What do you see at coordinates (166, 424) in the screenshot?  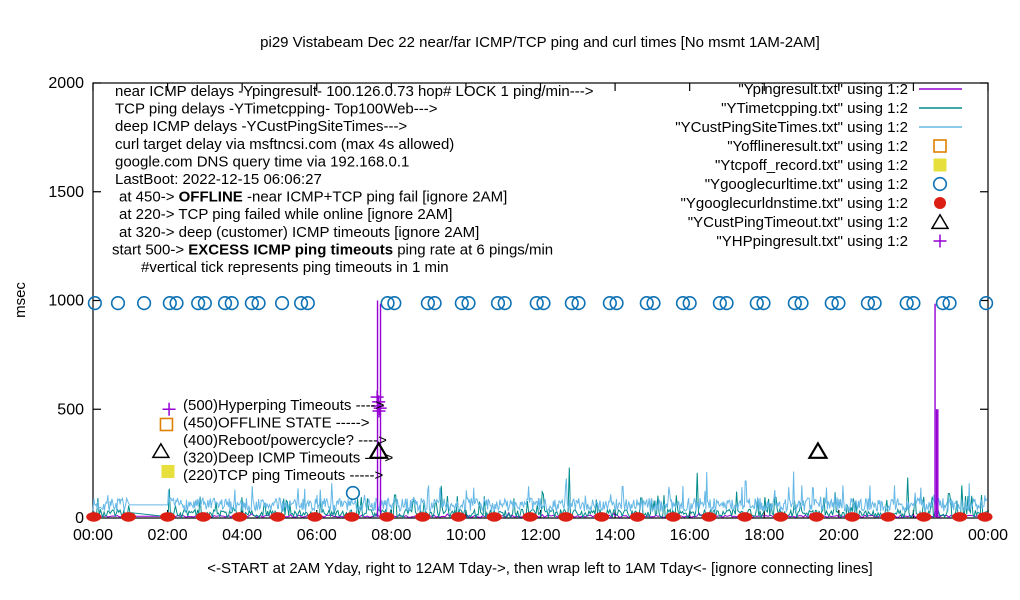 I see `event-marker-open-square` at bounding box center [166, 424].